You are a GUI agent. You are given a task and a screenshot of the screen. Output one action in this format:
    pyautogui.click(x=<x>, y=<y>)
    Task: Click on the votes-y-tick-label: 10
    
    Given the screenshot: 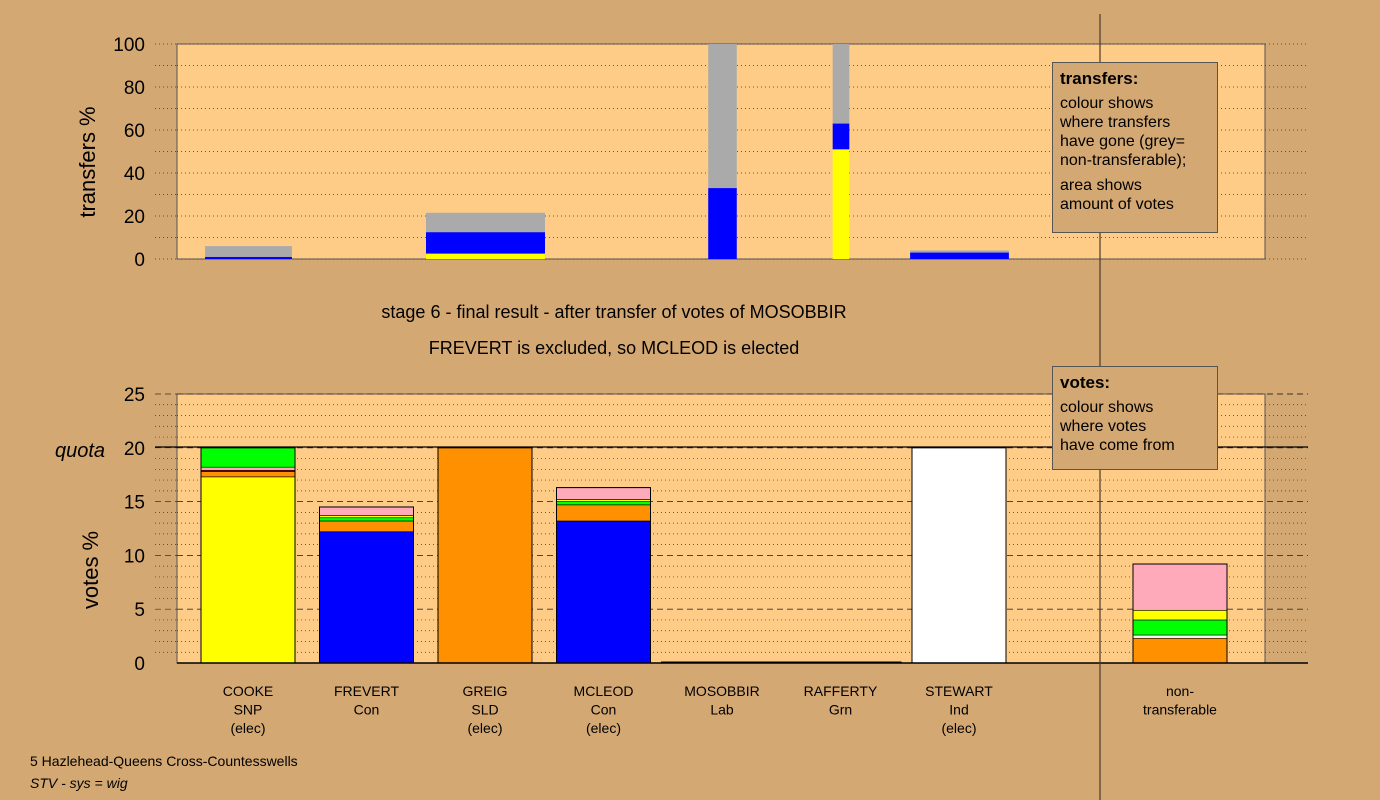 What is the action you would take?
    pyautogui.click(x=134, y=556)
    